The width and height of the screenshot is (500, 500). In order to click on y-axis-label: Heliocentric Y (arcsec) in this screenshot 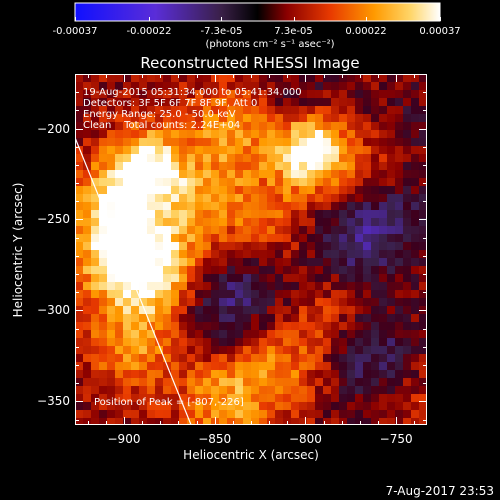, I will do `click(18, 250)`.